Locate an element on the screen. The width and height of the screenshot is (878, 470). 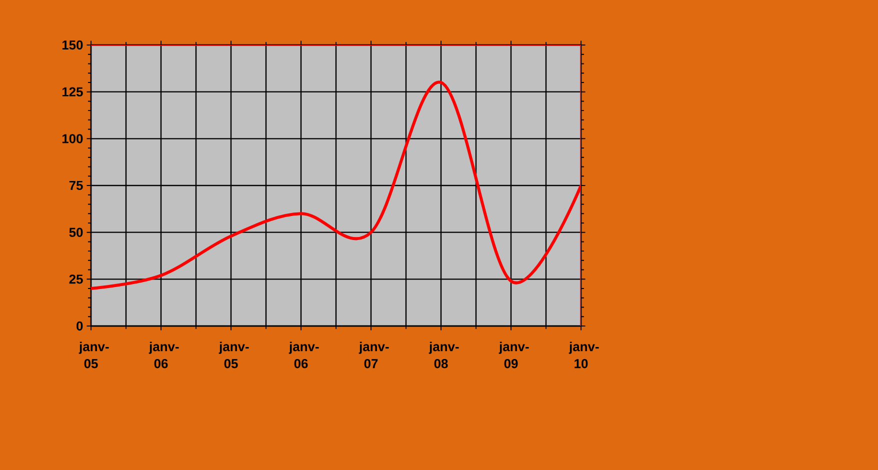
y-tick-label: 0 is located at coordinates (79, 326).